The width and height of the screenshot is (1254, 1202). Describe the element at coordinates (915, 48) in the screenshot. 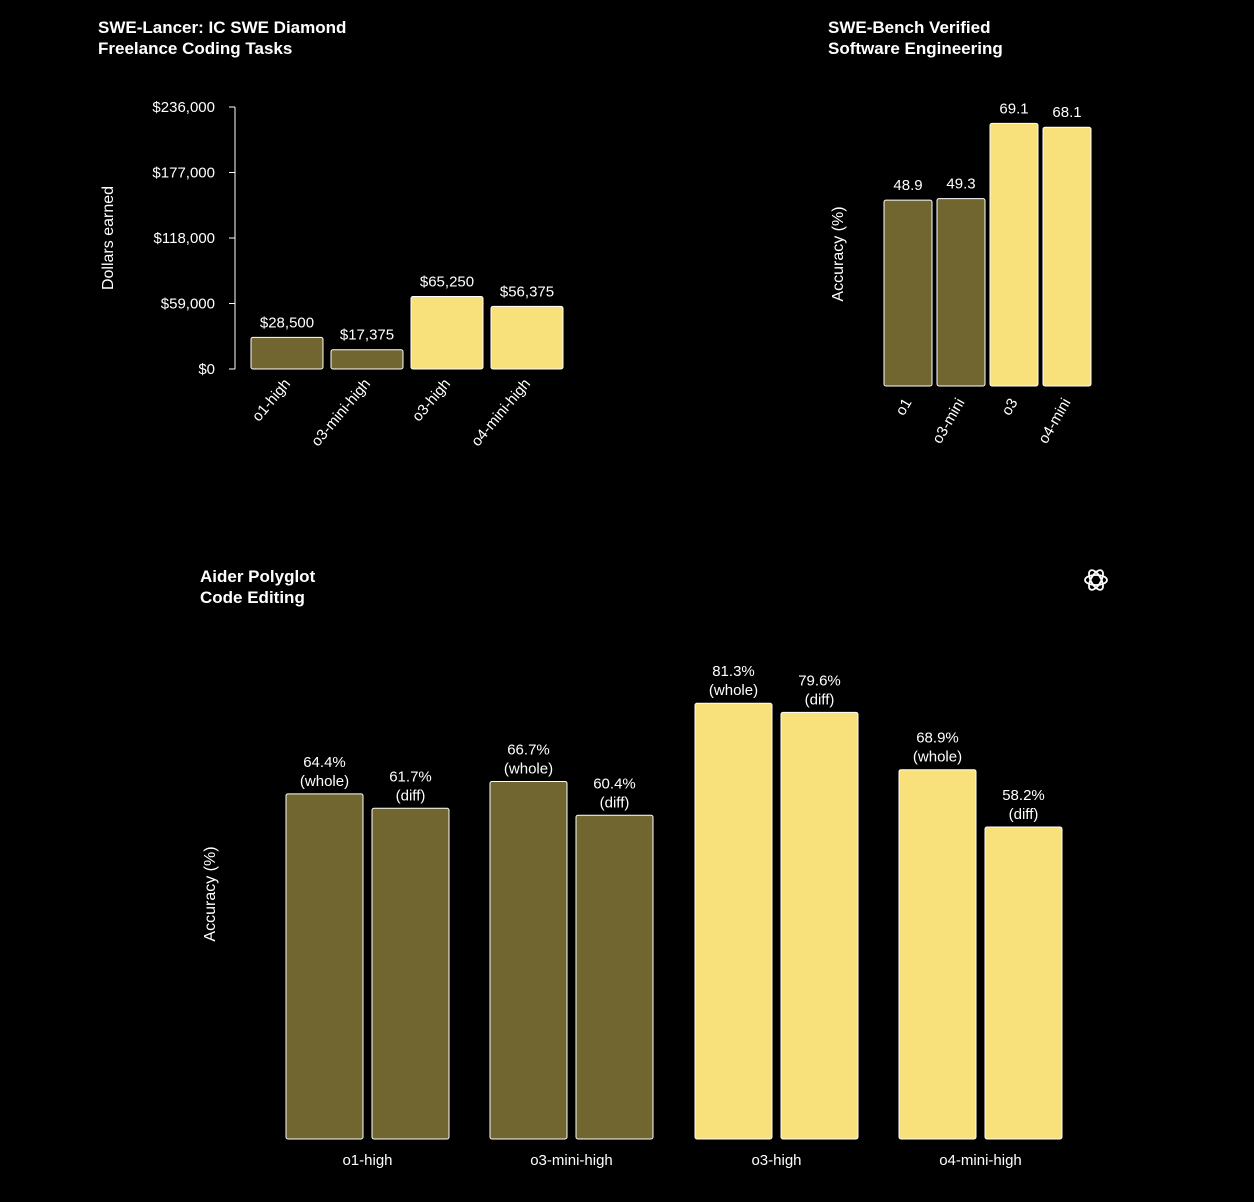

I see `bench-title-line2: Software Engineering` at that location.